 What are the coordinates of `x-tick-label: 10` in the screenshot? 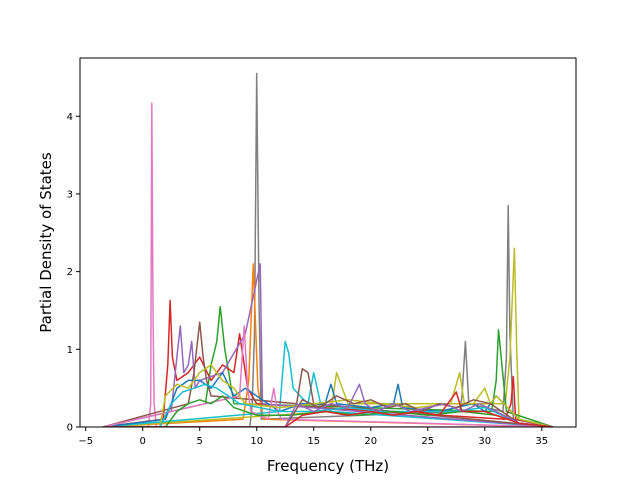 It's located at (256, 441).